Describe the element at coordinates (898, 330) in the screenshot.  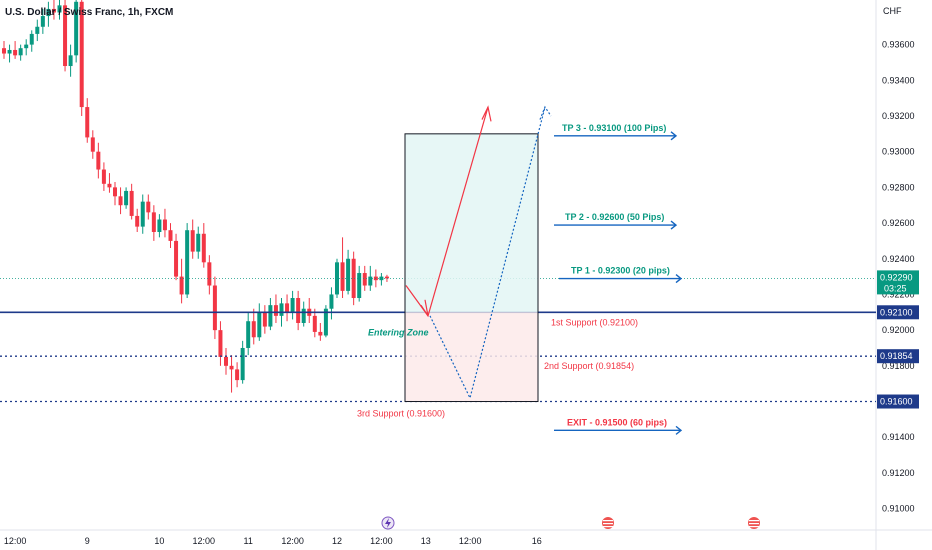
I see `price-tick-label: 0.92000` at that location.